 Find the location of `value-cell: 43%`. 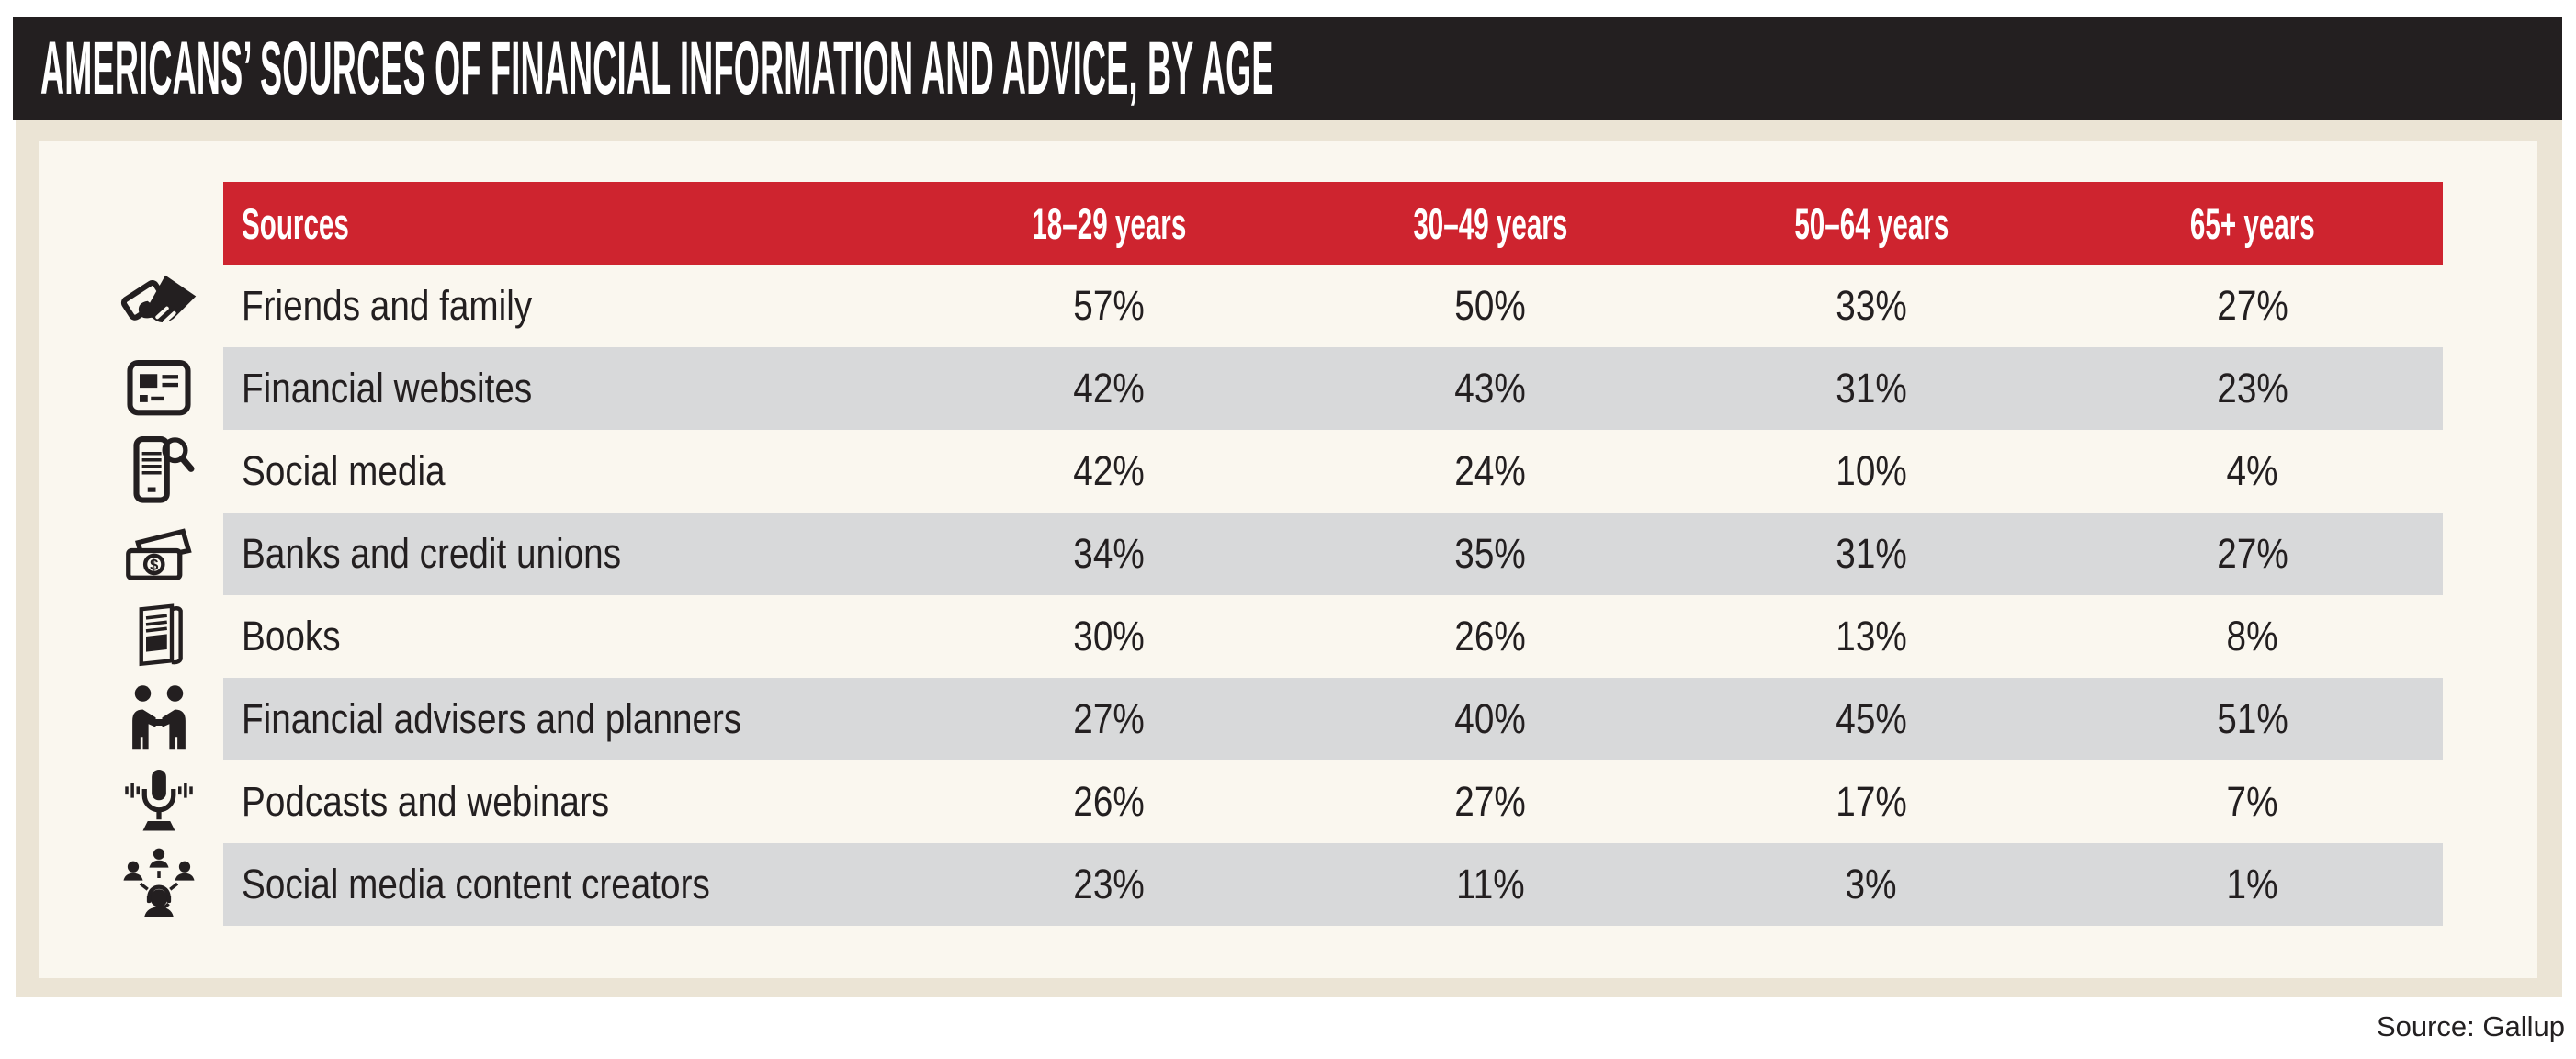

value-cell: 43% is located at coordinates (1490, 388).